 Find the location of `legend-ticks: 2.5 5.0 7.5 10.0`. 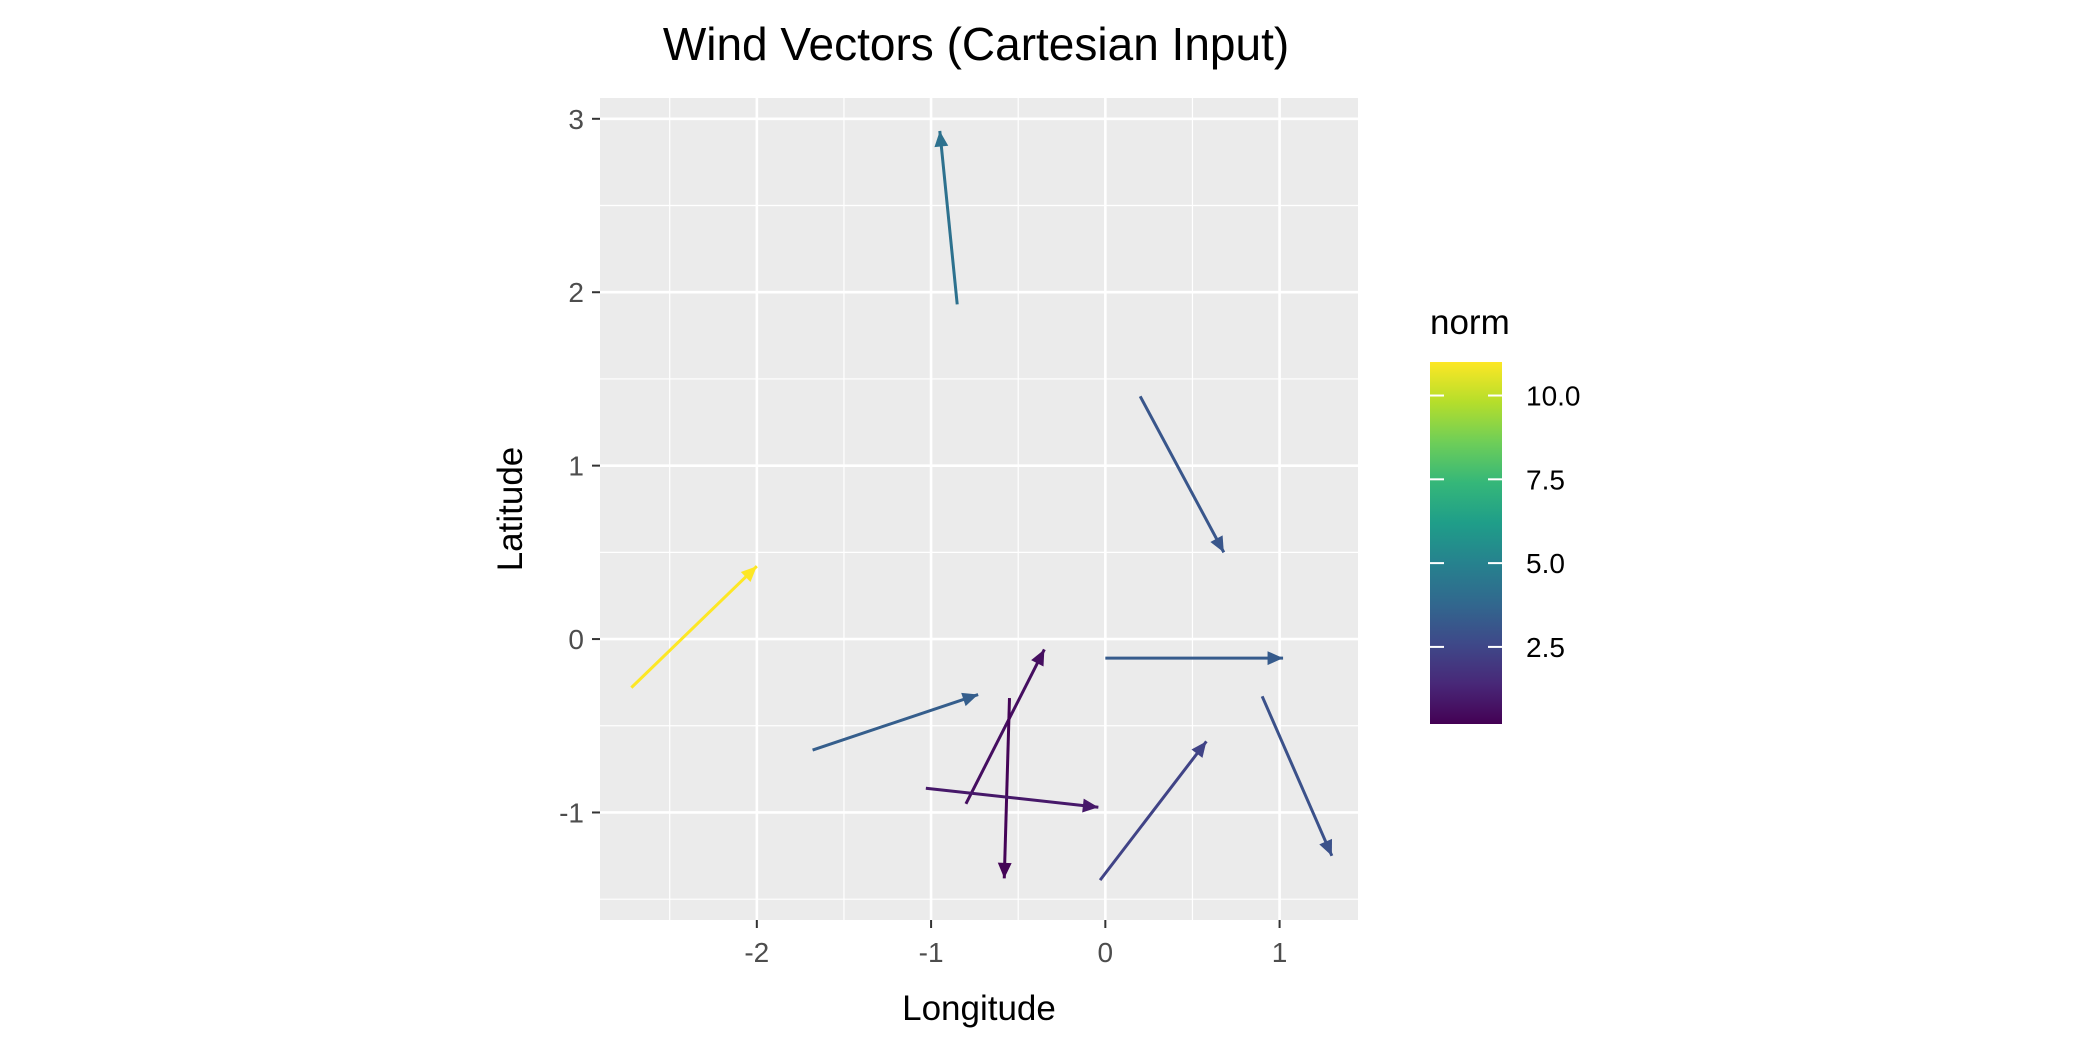

legend-ticks: 2.5 5.0 7.5 10.0 is located at coordinates (1505, 522).